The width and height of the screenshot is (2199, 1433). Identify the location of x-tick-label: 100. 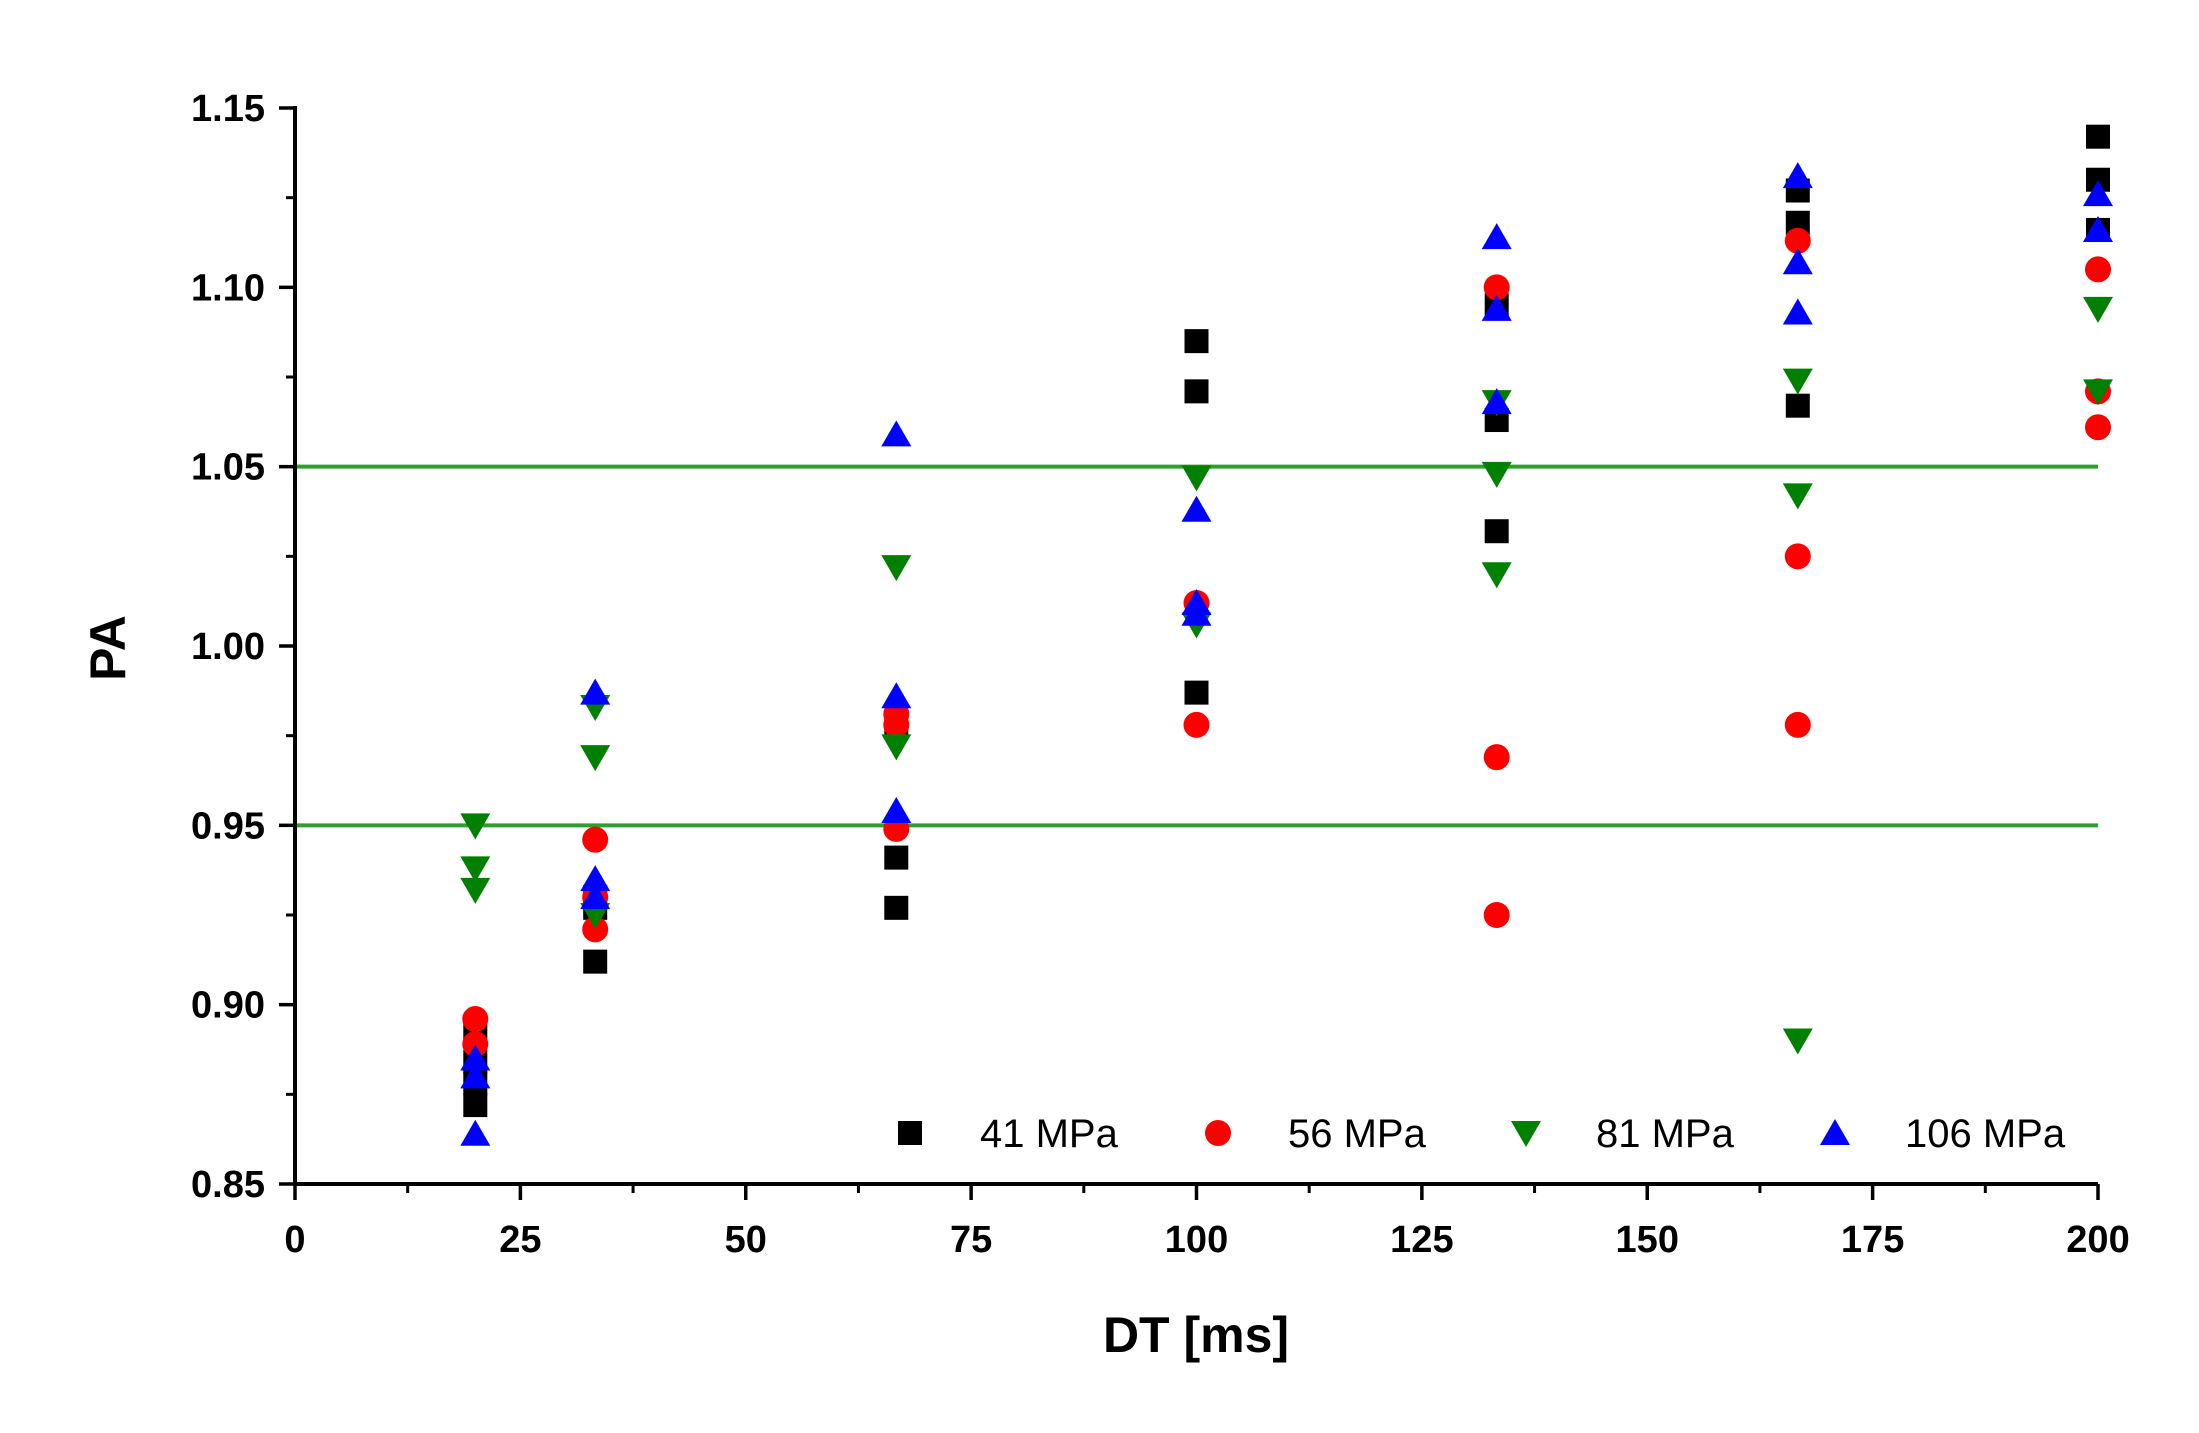
(1196, 1240).